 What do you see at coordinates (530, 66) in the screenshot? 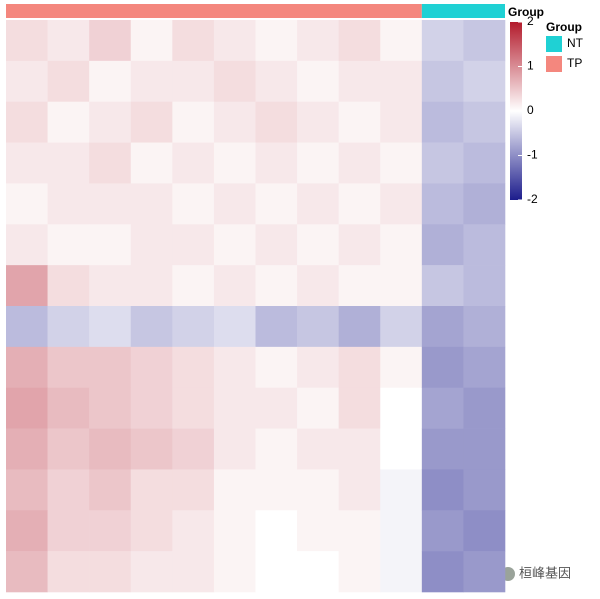
I see `colorbar-tick-label: 1` at bounding box center [530, 66].